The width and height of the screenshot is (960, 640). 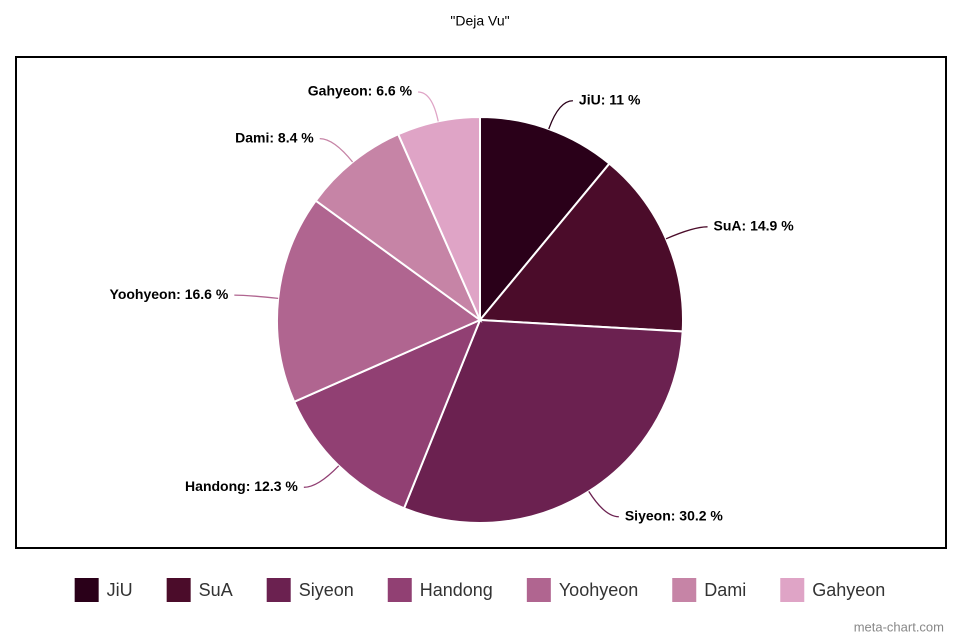 I want to click on data-label: Siyeon: 30.2 %, so click(x=674, y=515).